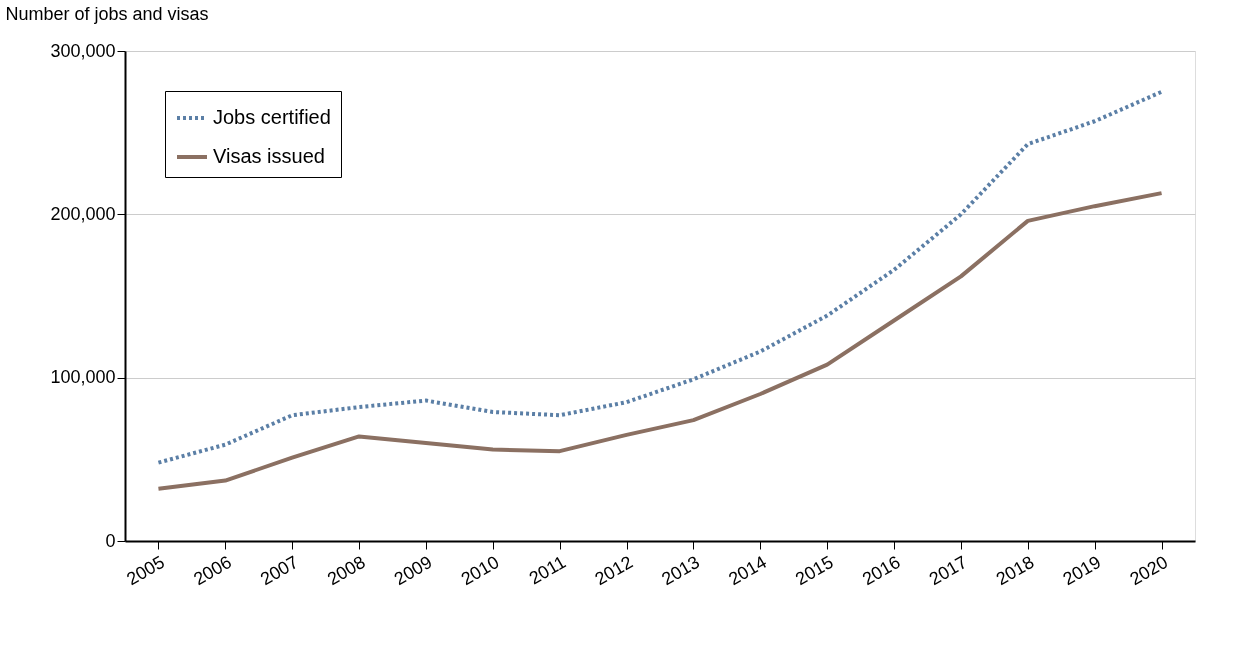 This screenshot has width=1244, height=653. What do you see at coordinates (212, 570) in the screenshot?
I see `x-tick-label: 2006` at bounding box center [212, 570].